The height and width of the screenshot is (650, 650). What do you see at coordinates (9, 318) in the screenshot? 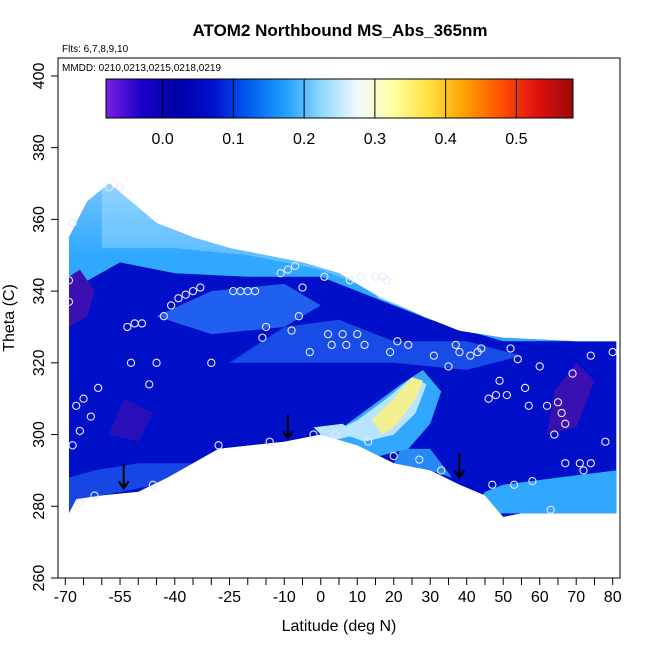
I see `y-axis-title: Theta (C)` at bounding box center [9, 318].